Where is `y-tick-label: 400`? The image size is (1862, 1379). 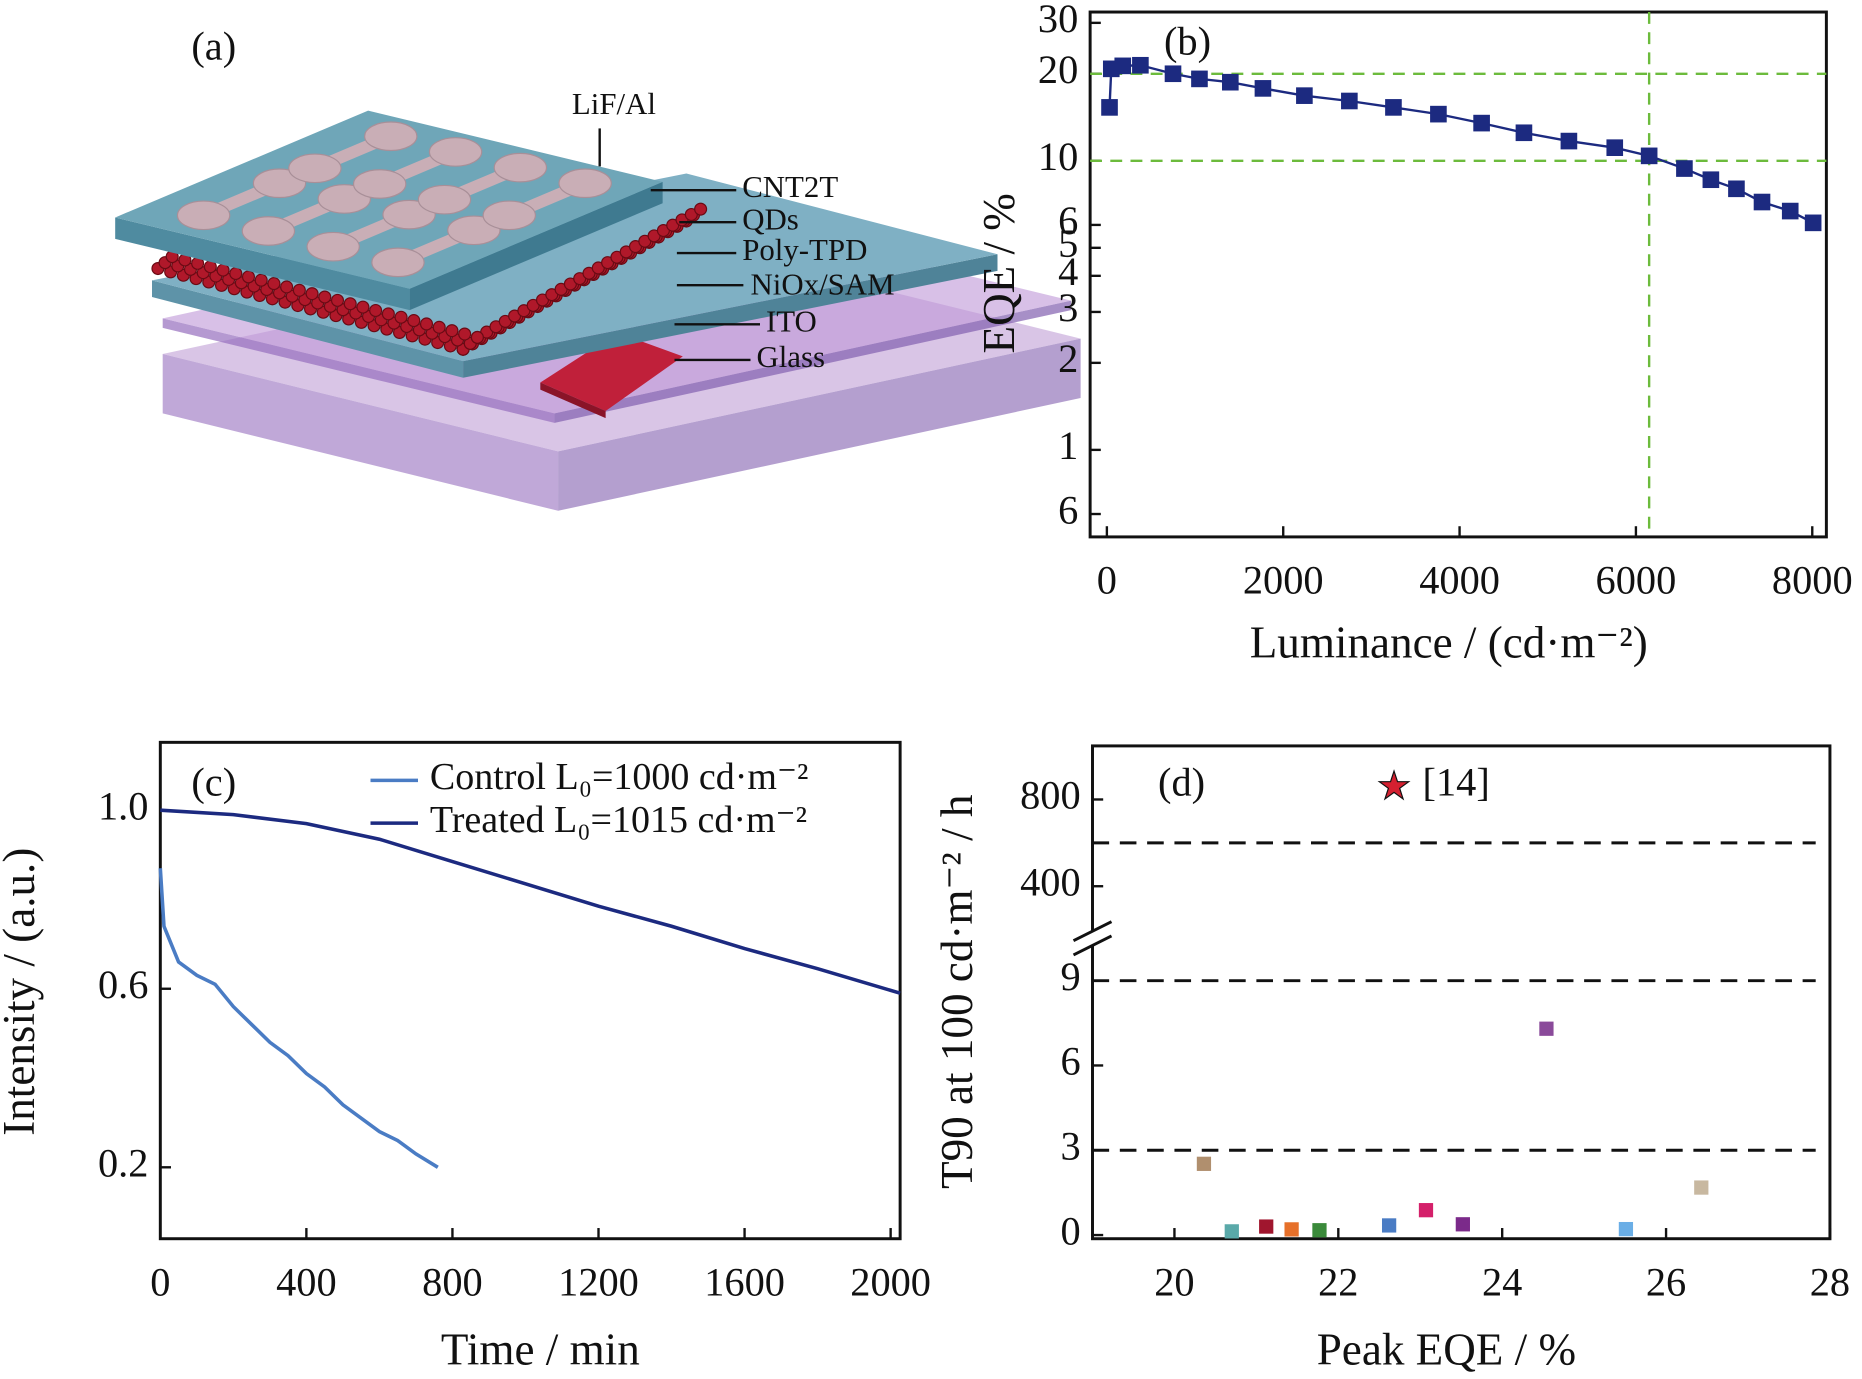
y-tick-label: 400 is located at coordinates (1050, 881).